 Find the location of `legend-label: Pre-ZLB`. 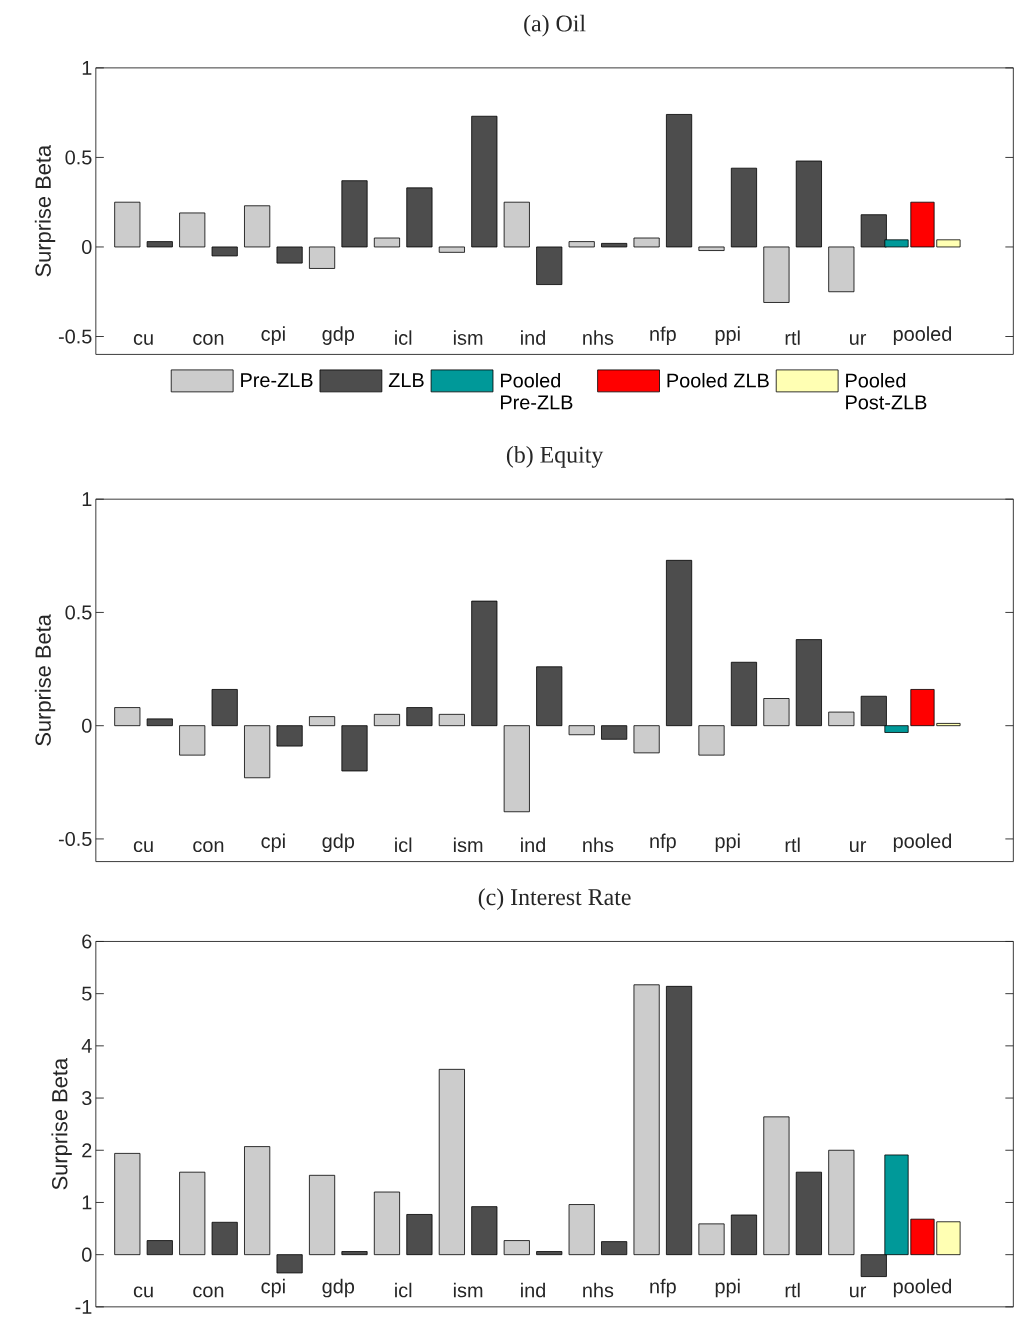

legend-label: Pre-ZLB is located at coordinates (276, 380).